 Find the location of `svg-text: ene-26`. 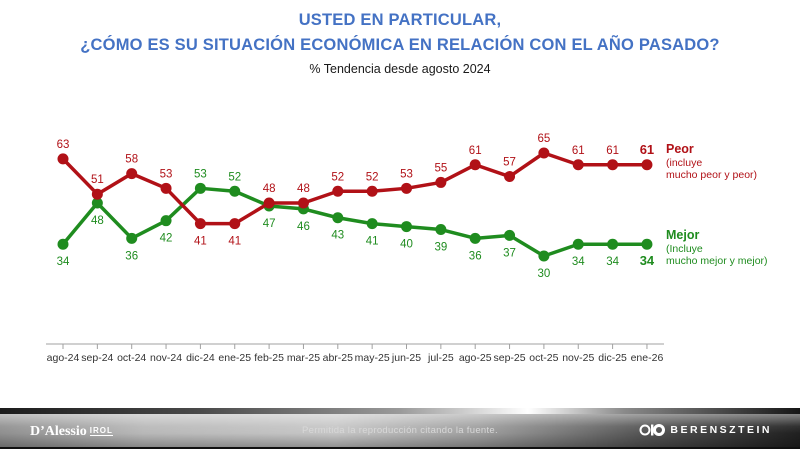

svg-text: ene-26 is located at coordinates (647, 358).